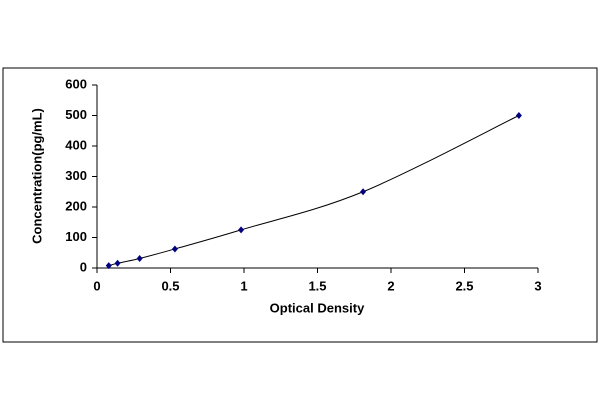 The height and width of the screenshot is (400, 600). Describe the element at coordinates (317, 285) in the screenshot. I see `x-tick-label: 1.5` at that location.